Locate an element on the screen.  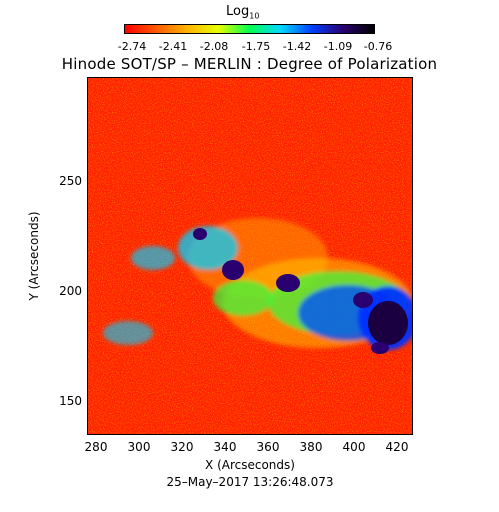
colorbar-tick: -0.76 is located at coordinates (378, 46).